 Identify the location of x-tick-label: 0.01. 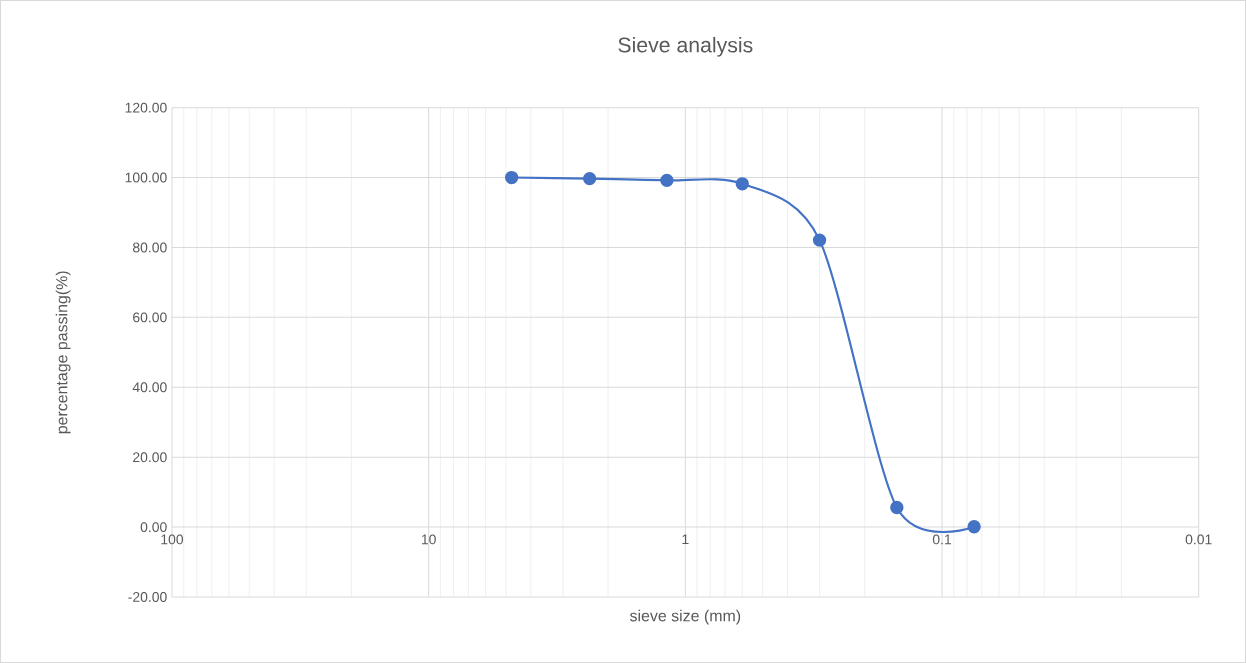
(1198, 539).